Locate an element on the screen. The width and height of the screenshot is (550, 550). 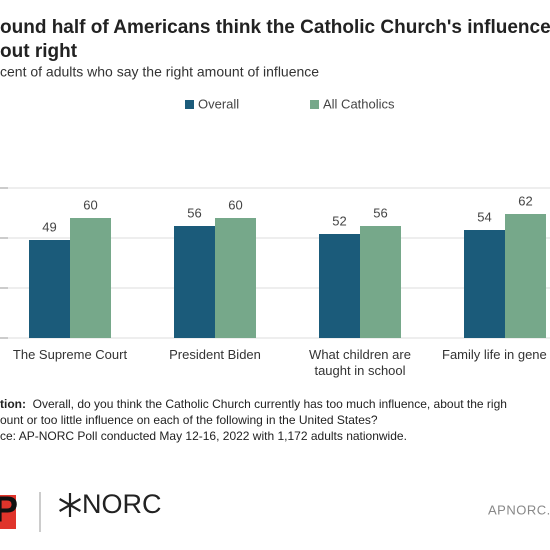
source-label: ce: is located at coordinates (8, 436).